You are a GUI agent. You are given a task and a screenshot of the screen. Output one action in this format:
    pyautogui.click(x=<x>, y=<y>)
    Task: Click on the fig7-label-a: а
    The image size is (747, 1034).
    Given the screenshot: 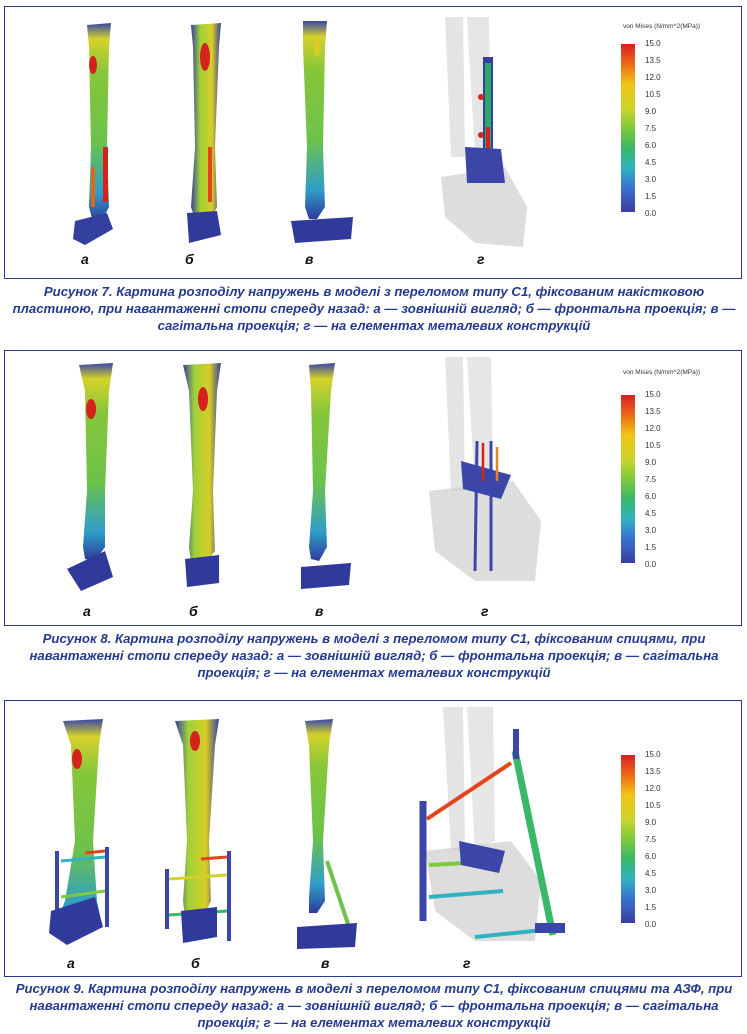 What is the action you would take?
    pyautogui.click(x=85, y=259)
    